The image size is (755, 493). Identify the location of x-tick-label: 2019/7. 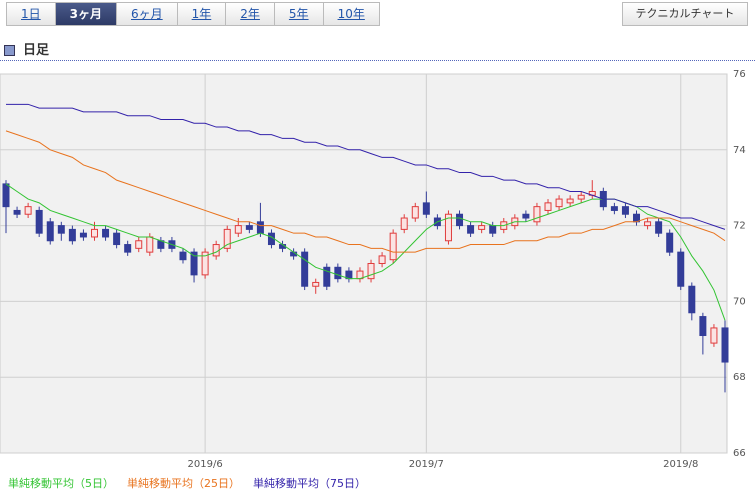
(426, 464).